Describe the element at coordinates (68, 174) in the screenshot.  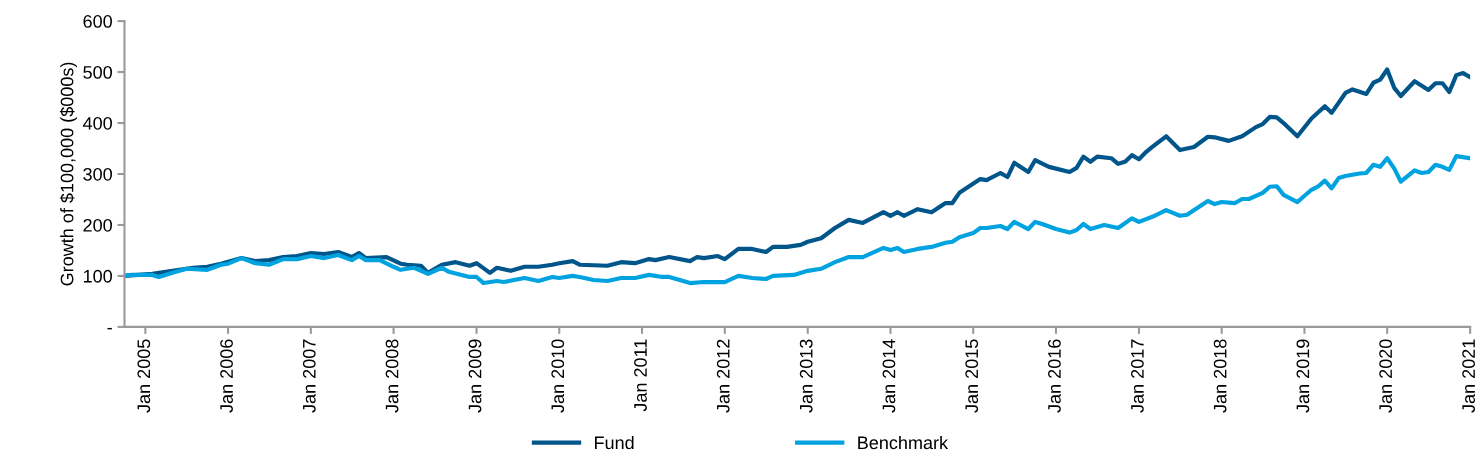
I see `y-axis-title: Growth of $100,000 ($000s)` at that location.